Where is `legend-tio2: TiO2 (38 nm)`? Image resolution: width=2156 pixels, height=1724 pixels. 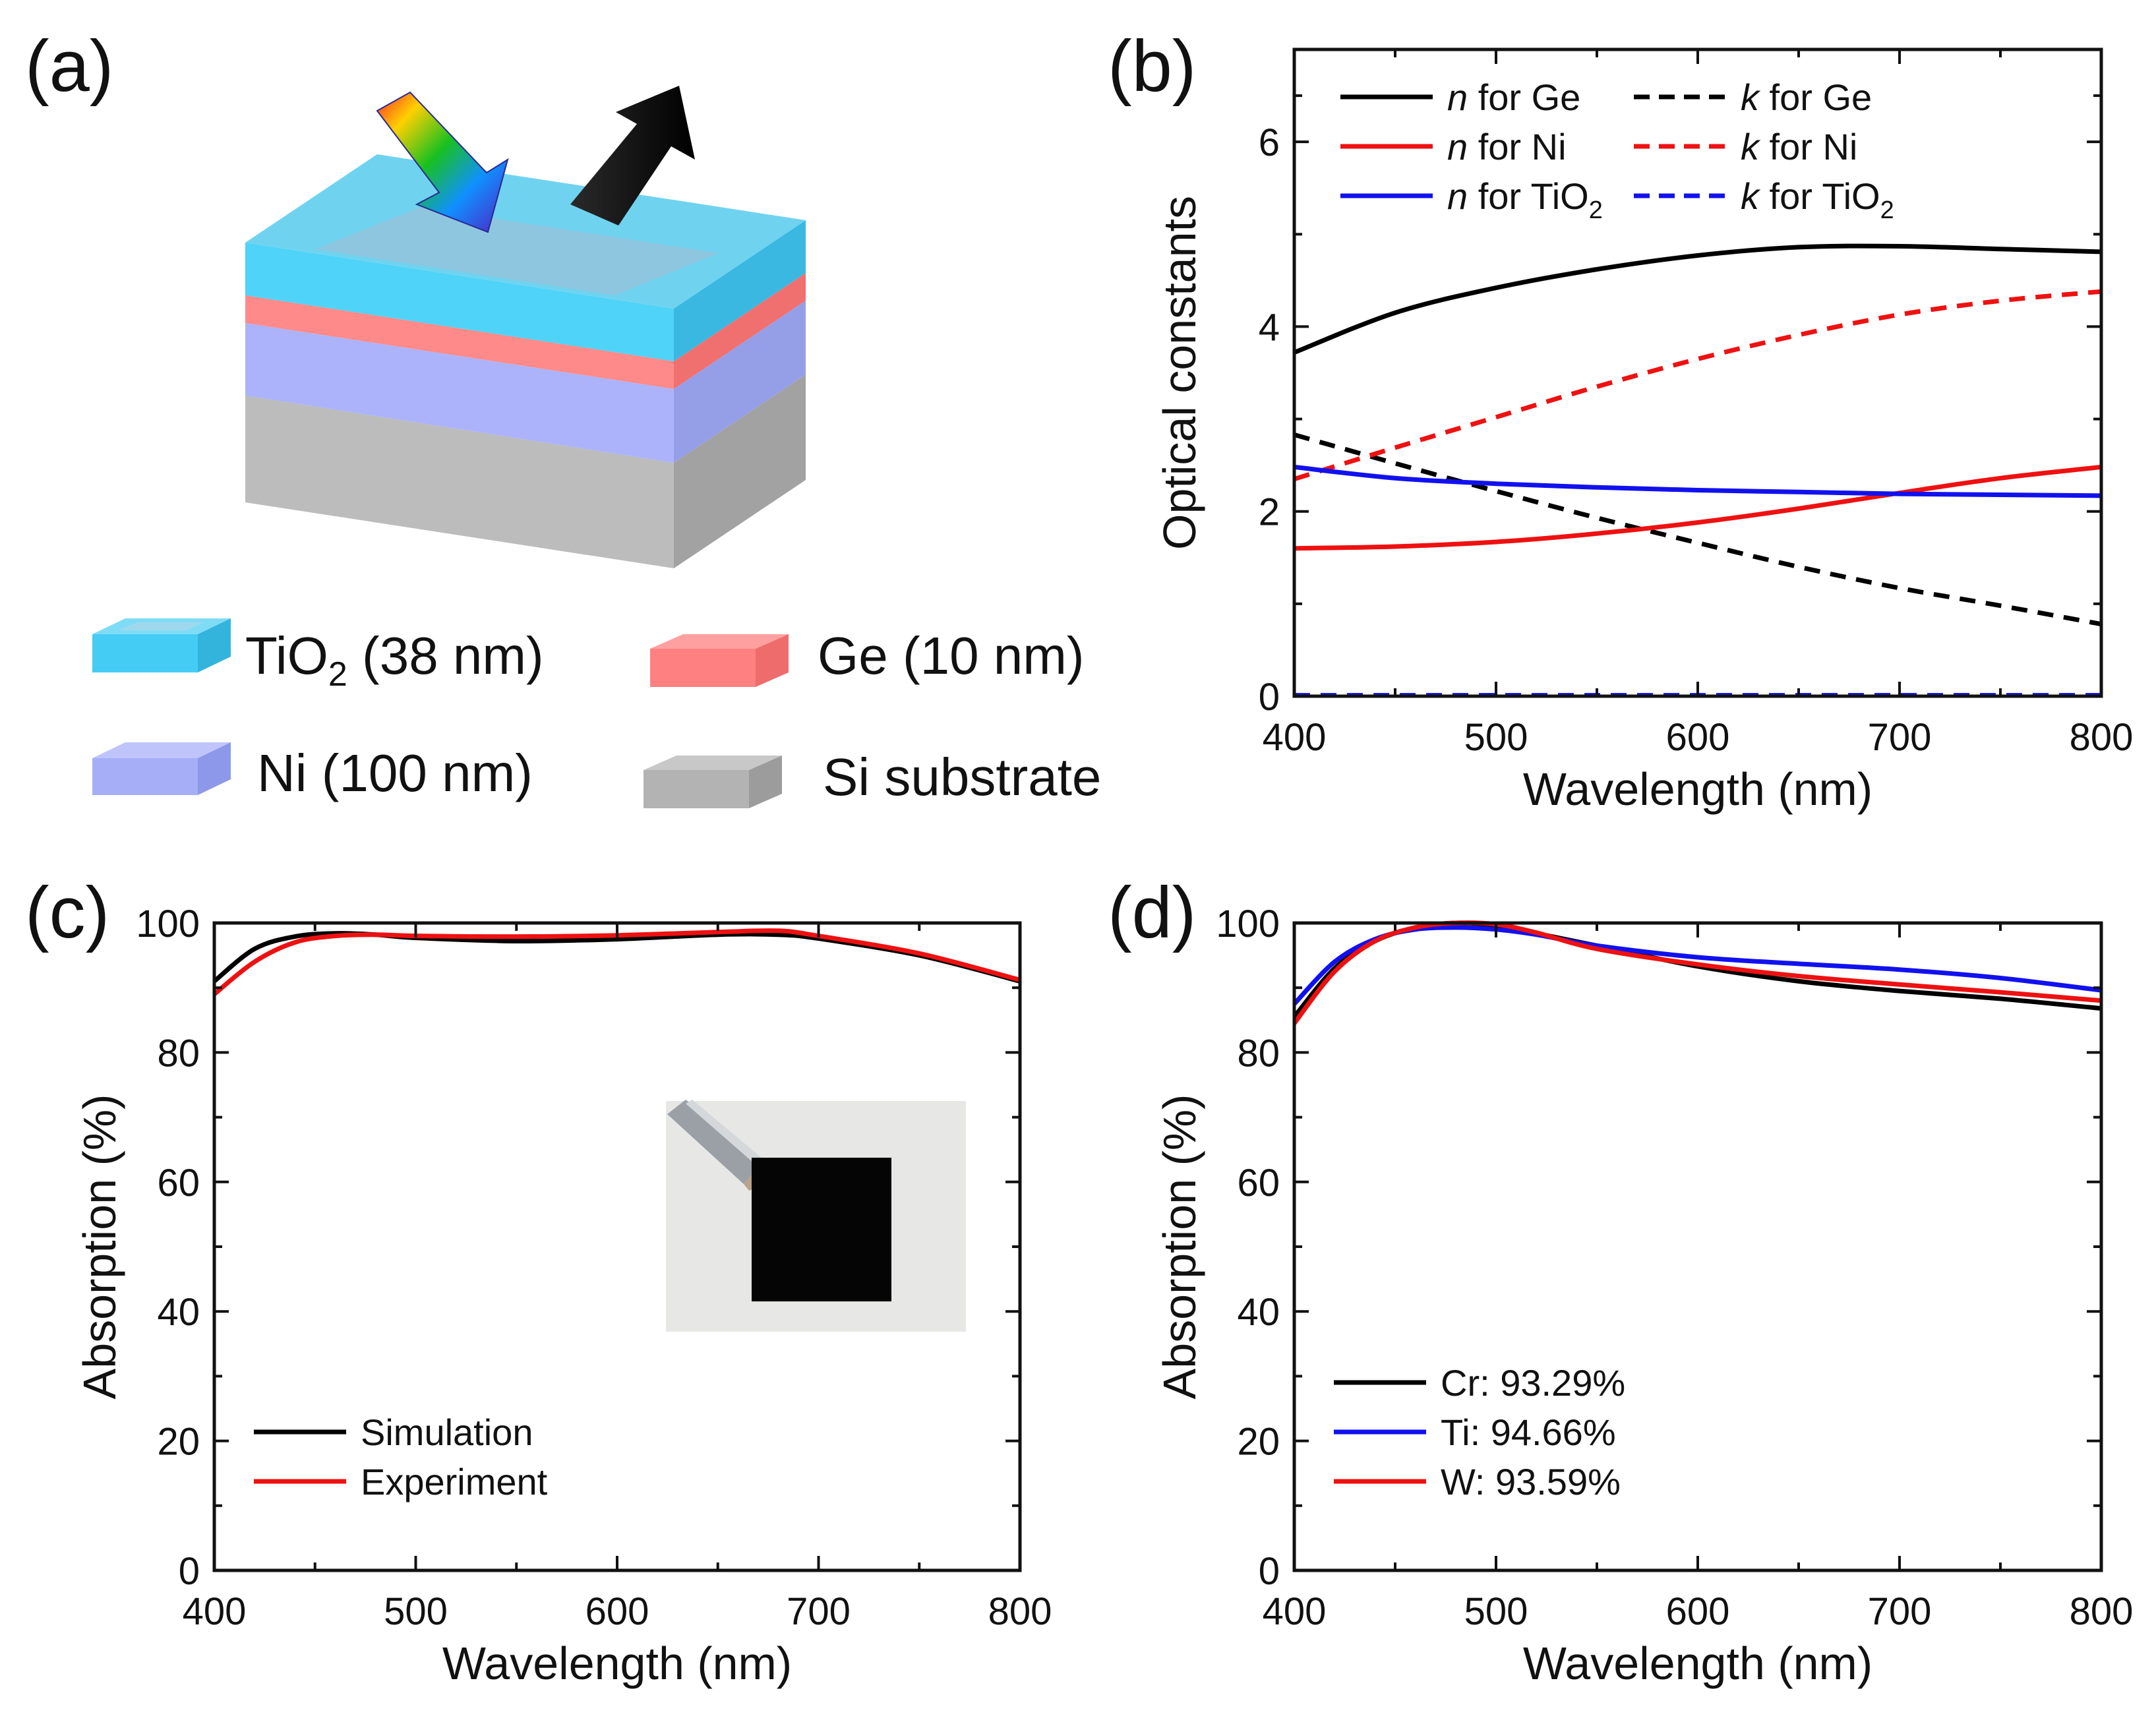 legend-tio2: TiO2 (38 nm) is located at coordinates (318, 656).